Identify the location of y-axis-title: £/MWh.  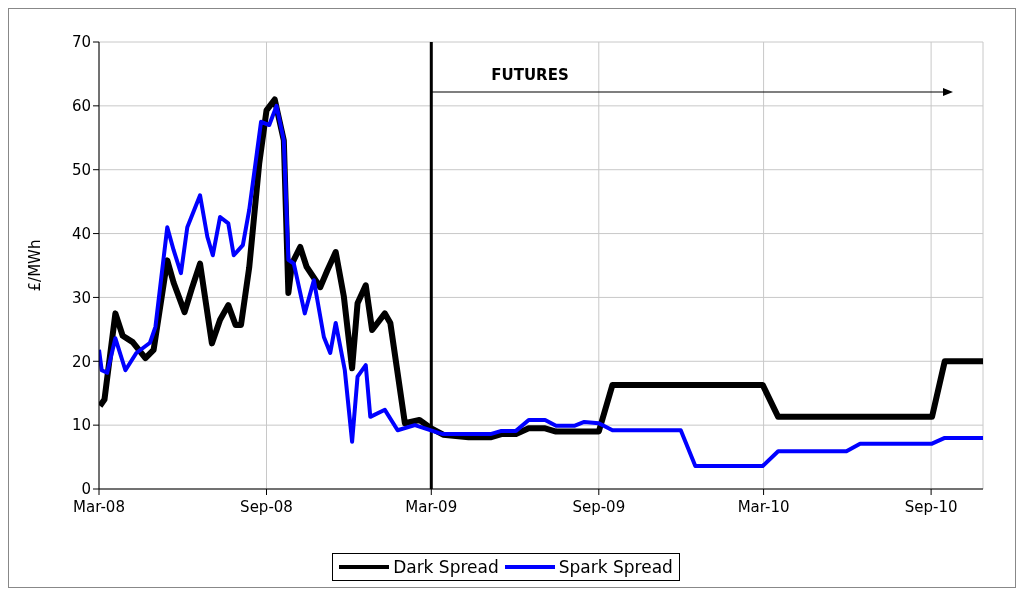
(35, 265).